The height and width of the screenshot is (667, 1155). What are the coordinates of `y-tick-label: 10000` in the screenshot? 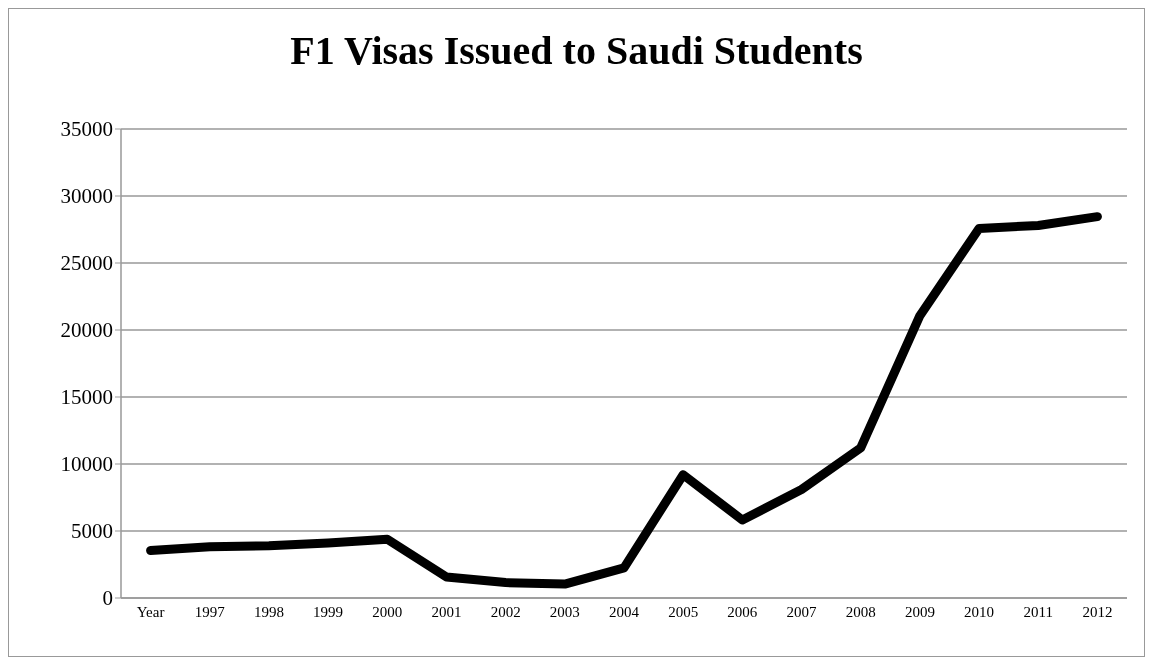 It's located at (86, 464).